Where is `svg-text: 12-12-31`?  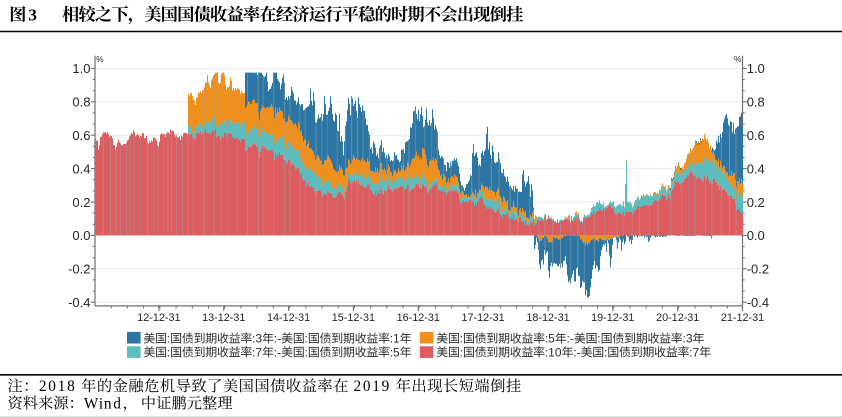 svg-text: 12-12-31 is located at coordinates (158, 318).